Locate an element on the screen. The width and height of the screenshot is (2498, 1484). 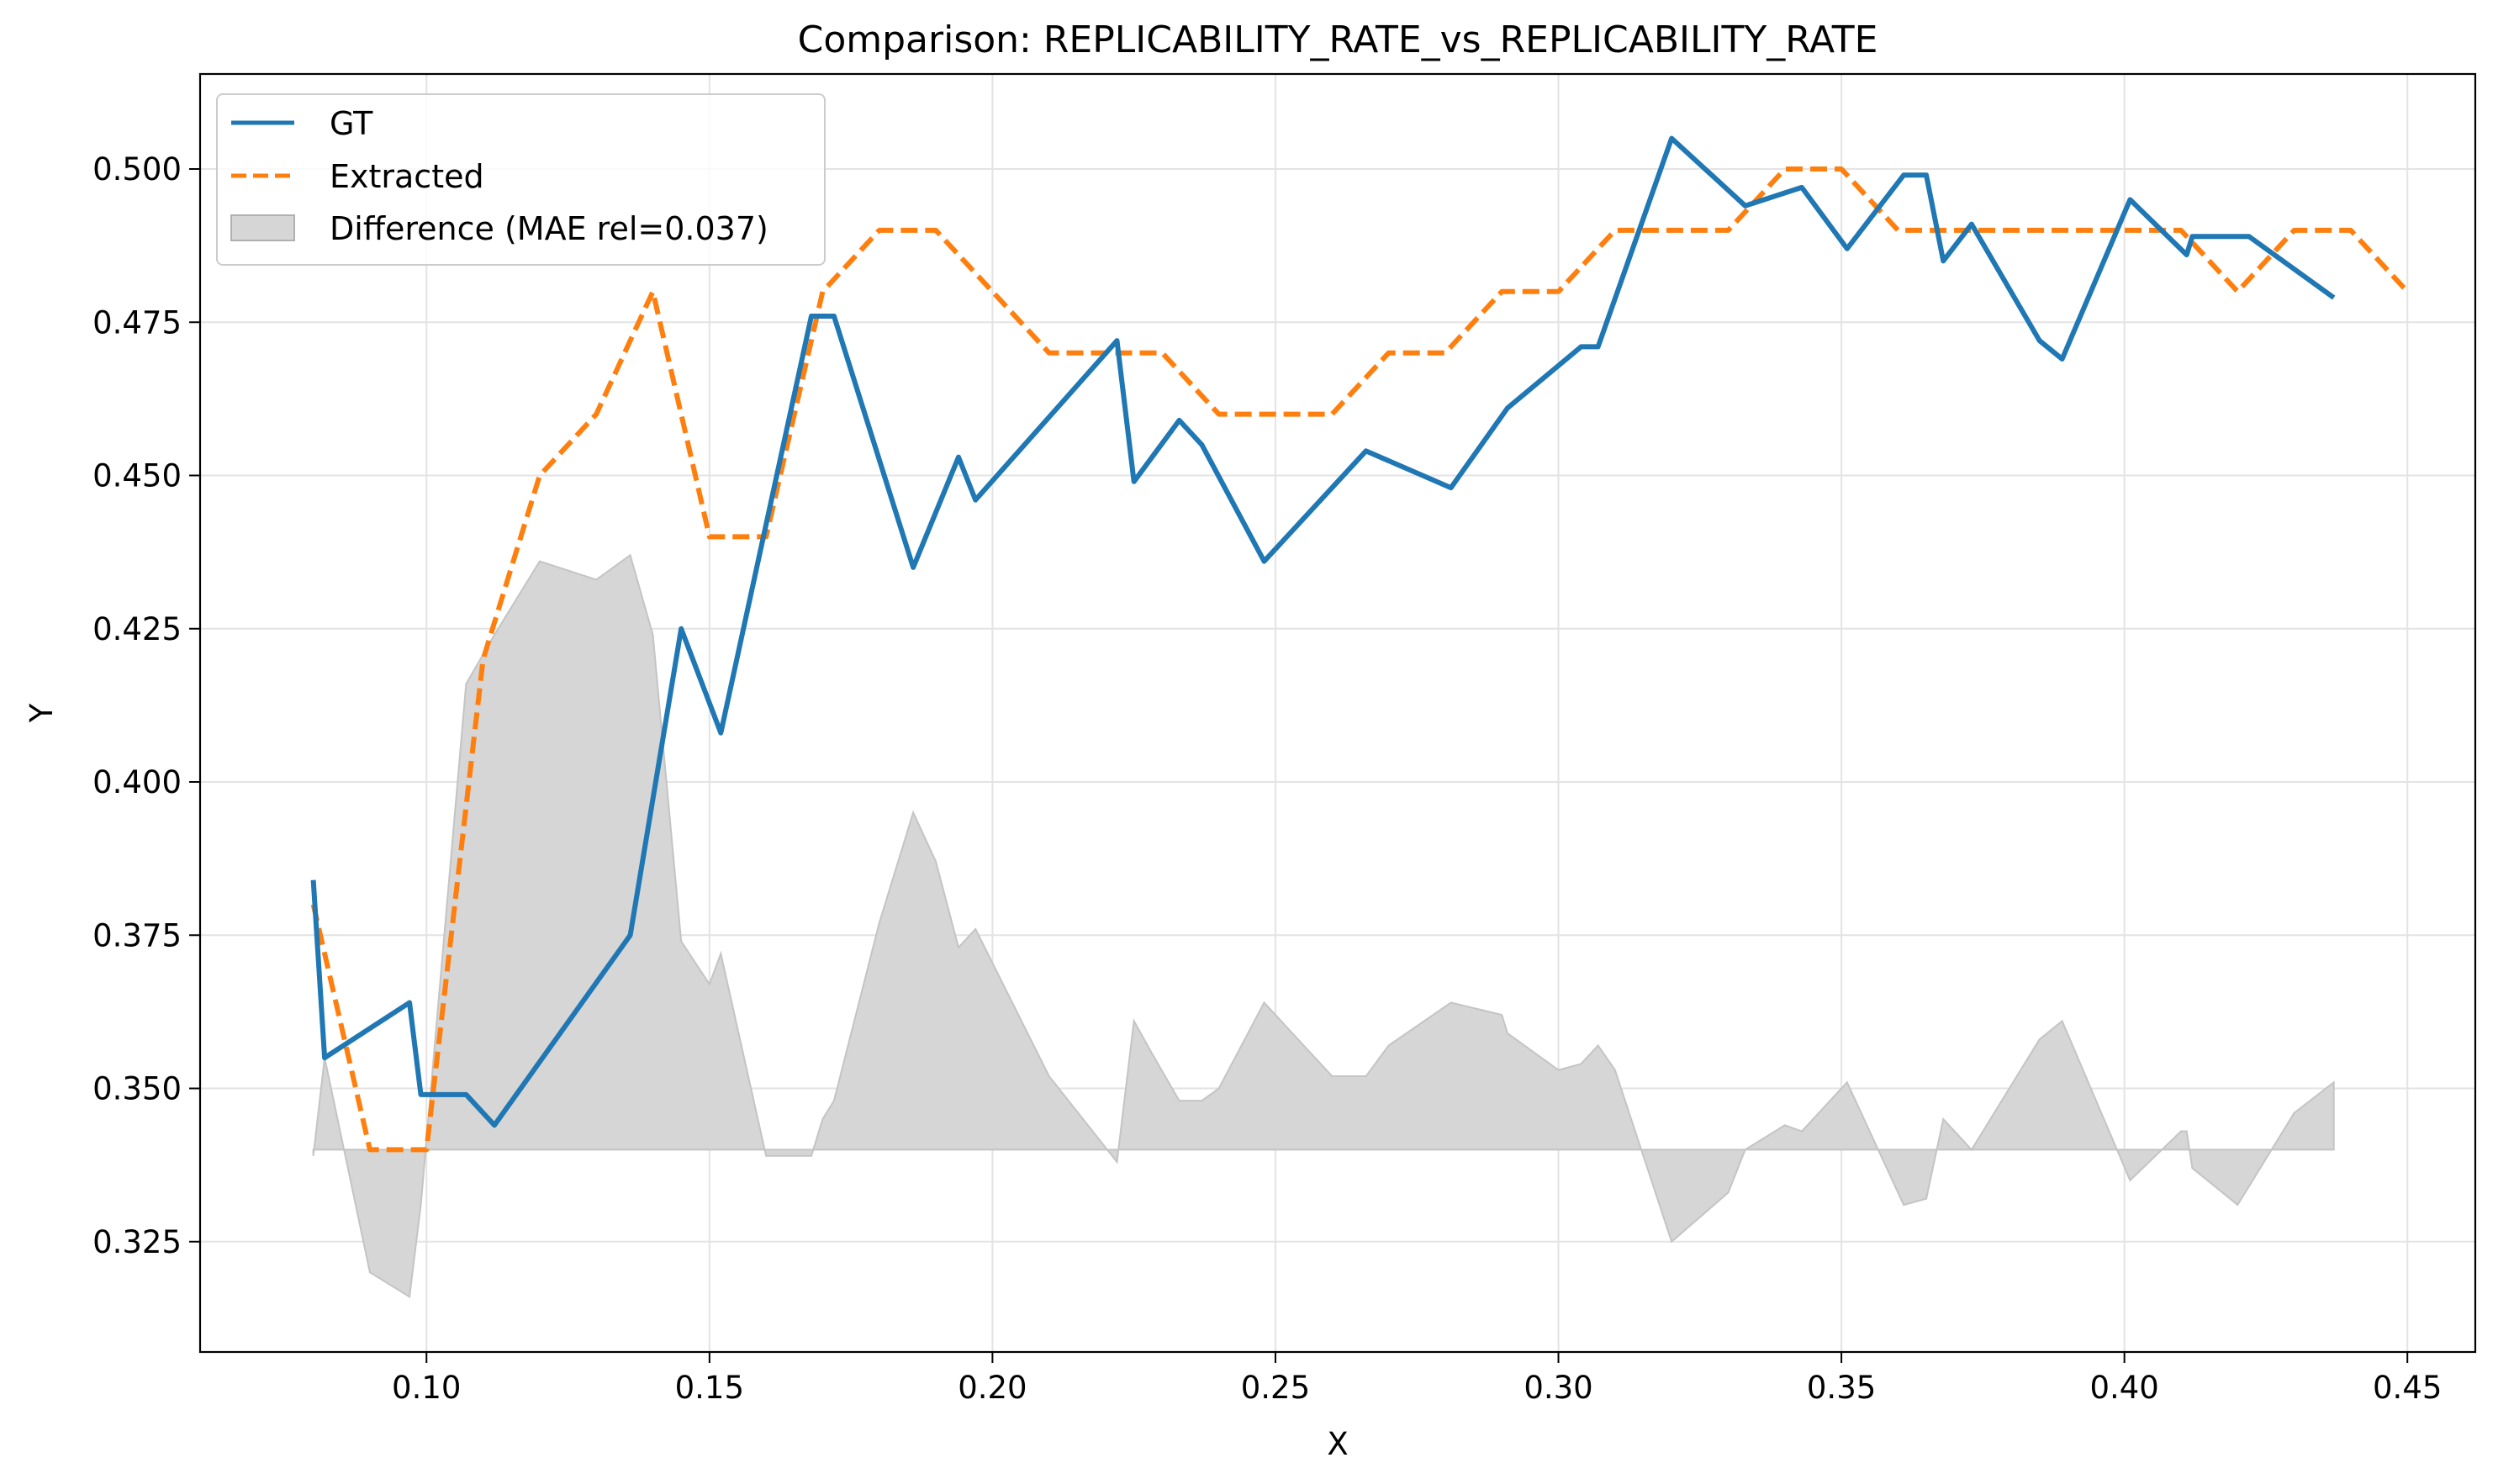
x-axis-ticks: 0.10 0.15 0.20 0.25 0.30 0.35 0.40 0.45 is located at coordinates (1417, 1379).